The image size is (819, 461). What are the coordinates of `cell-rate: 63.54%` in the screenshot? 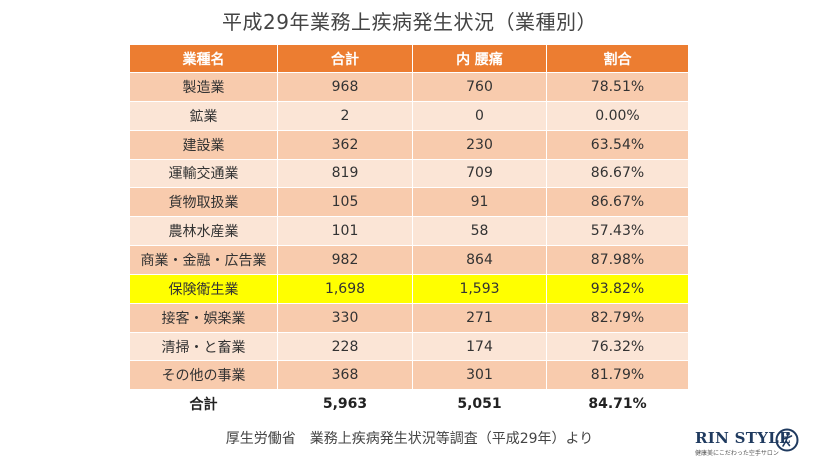 It's located at (617, 144).